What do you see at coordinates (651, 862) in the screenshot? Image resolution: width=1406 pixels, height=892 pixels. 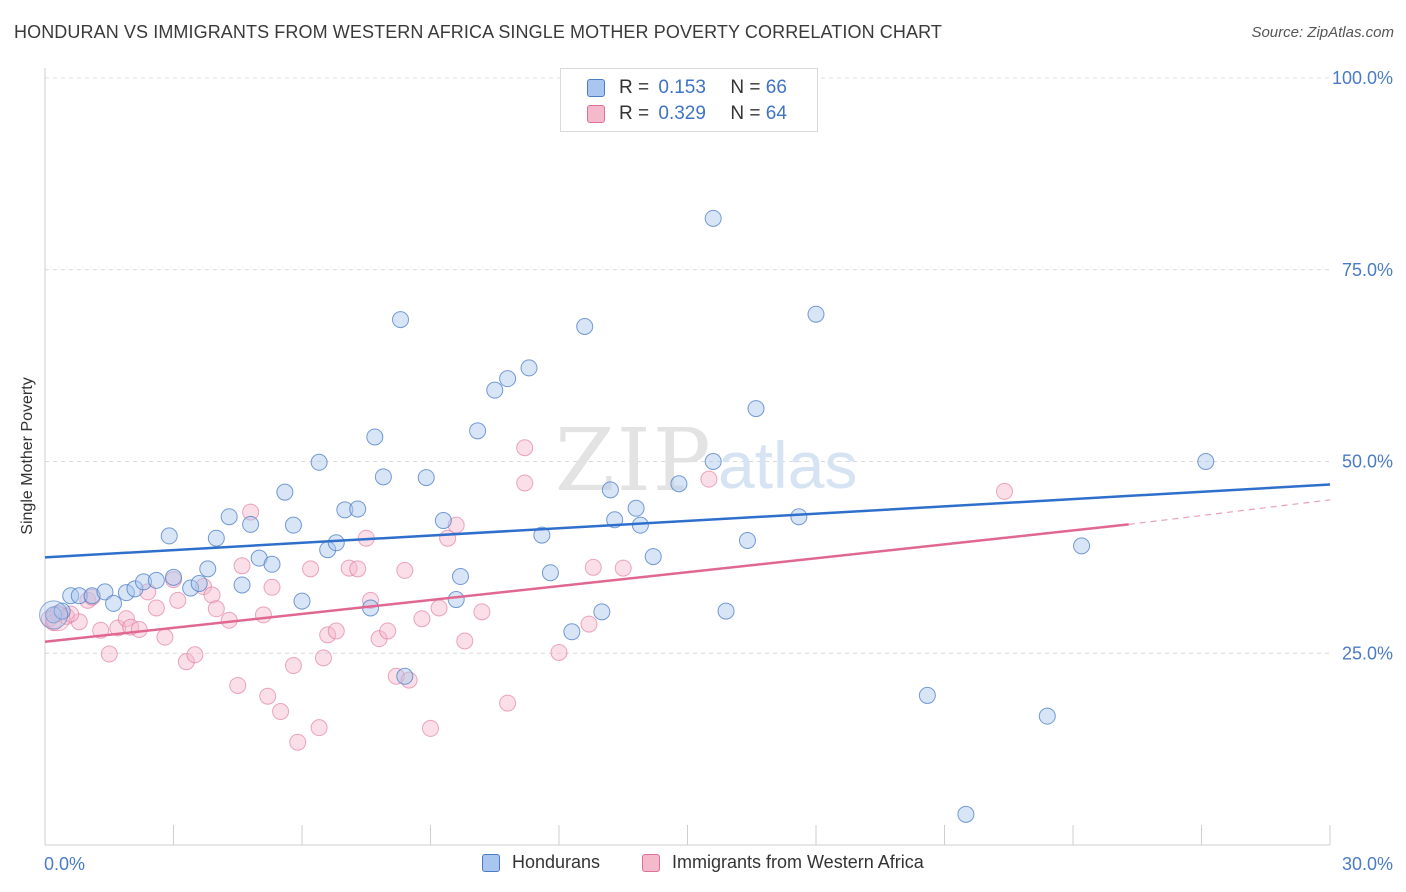 I see `bottom-legend-swatch-pink` at bounding box center [651, 862].